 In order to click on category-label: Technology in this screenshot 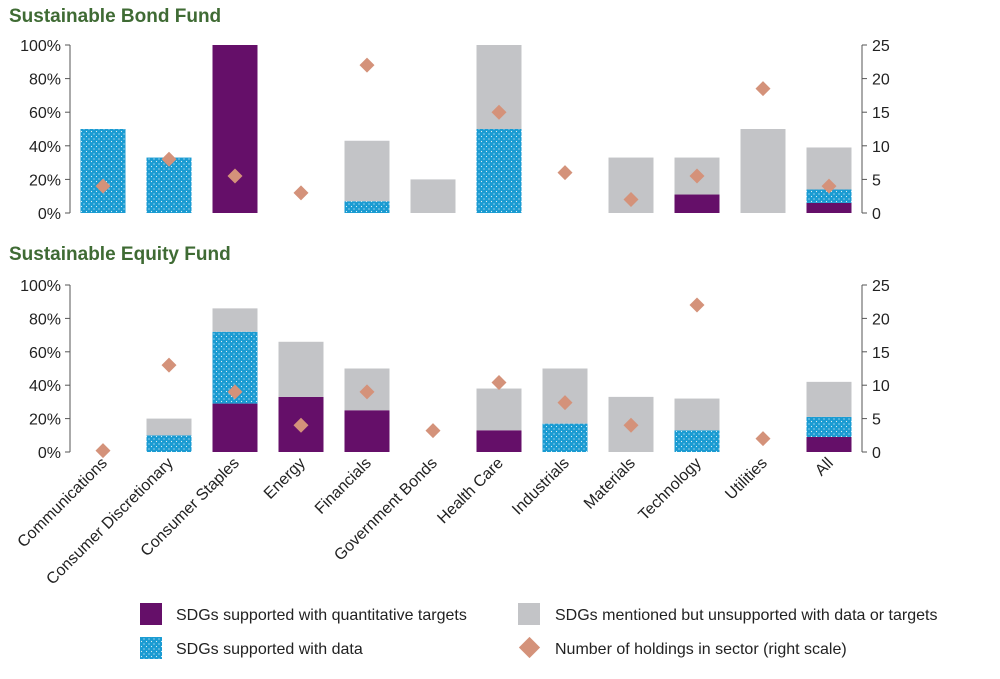, I will do `click(670, 489)`.